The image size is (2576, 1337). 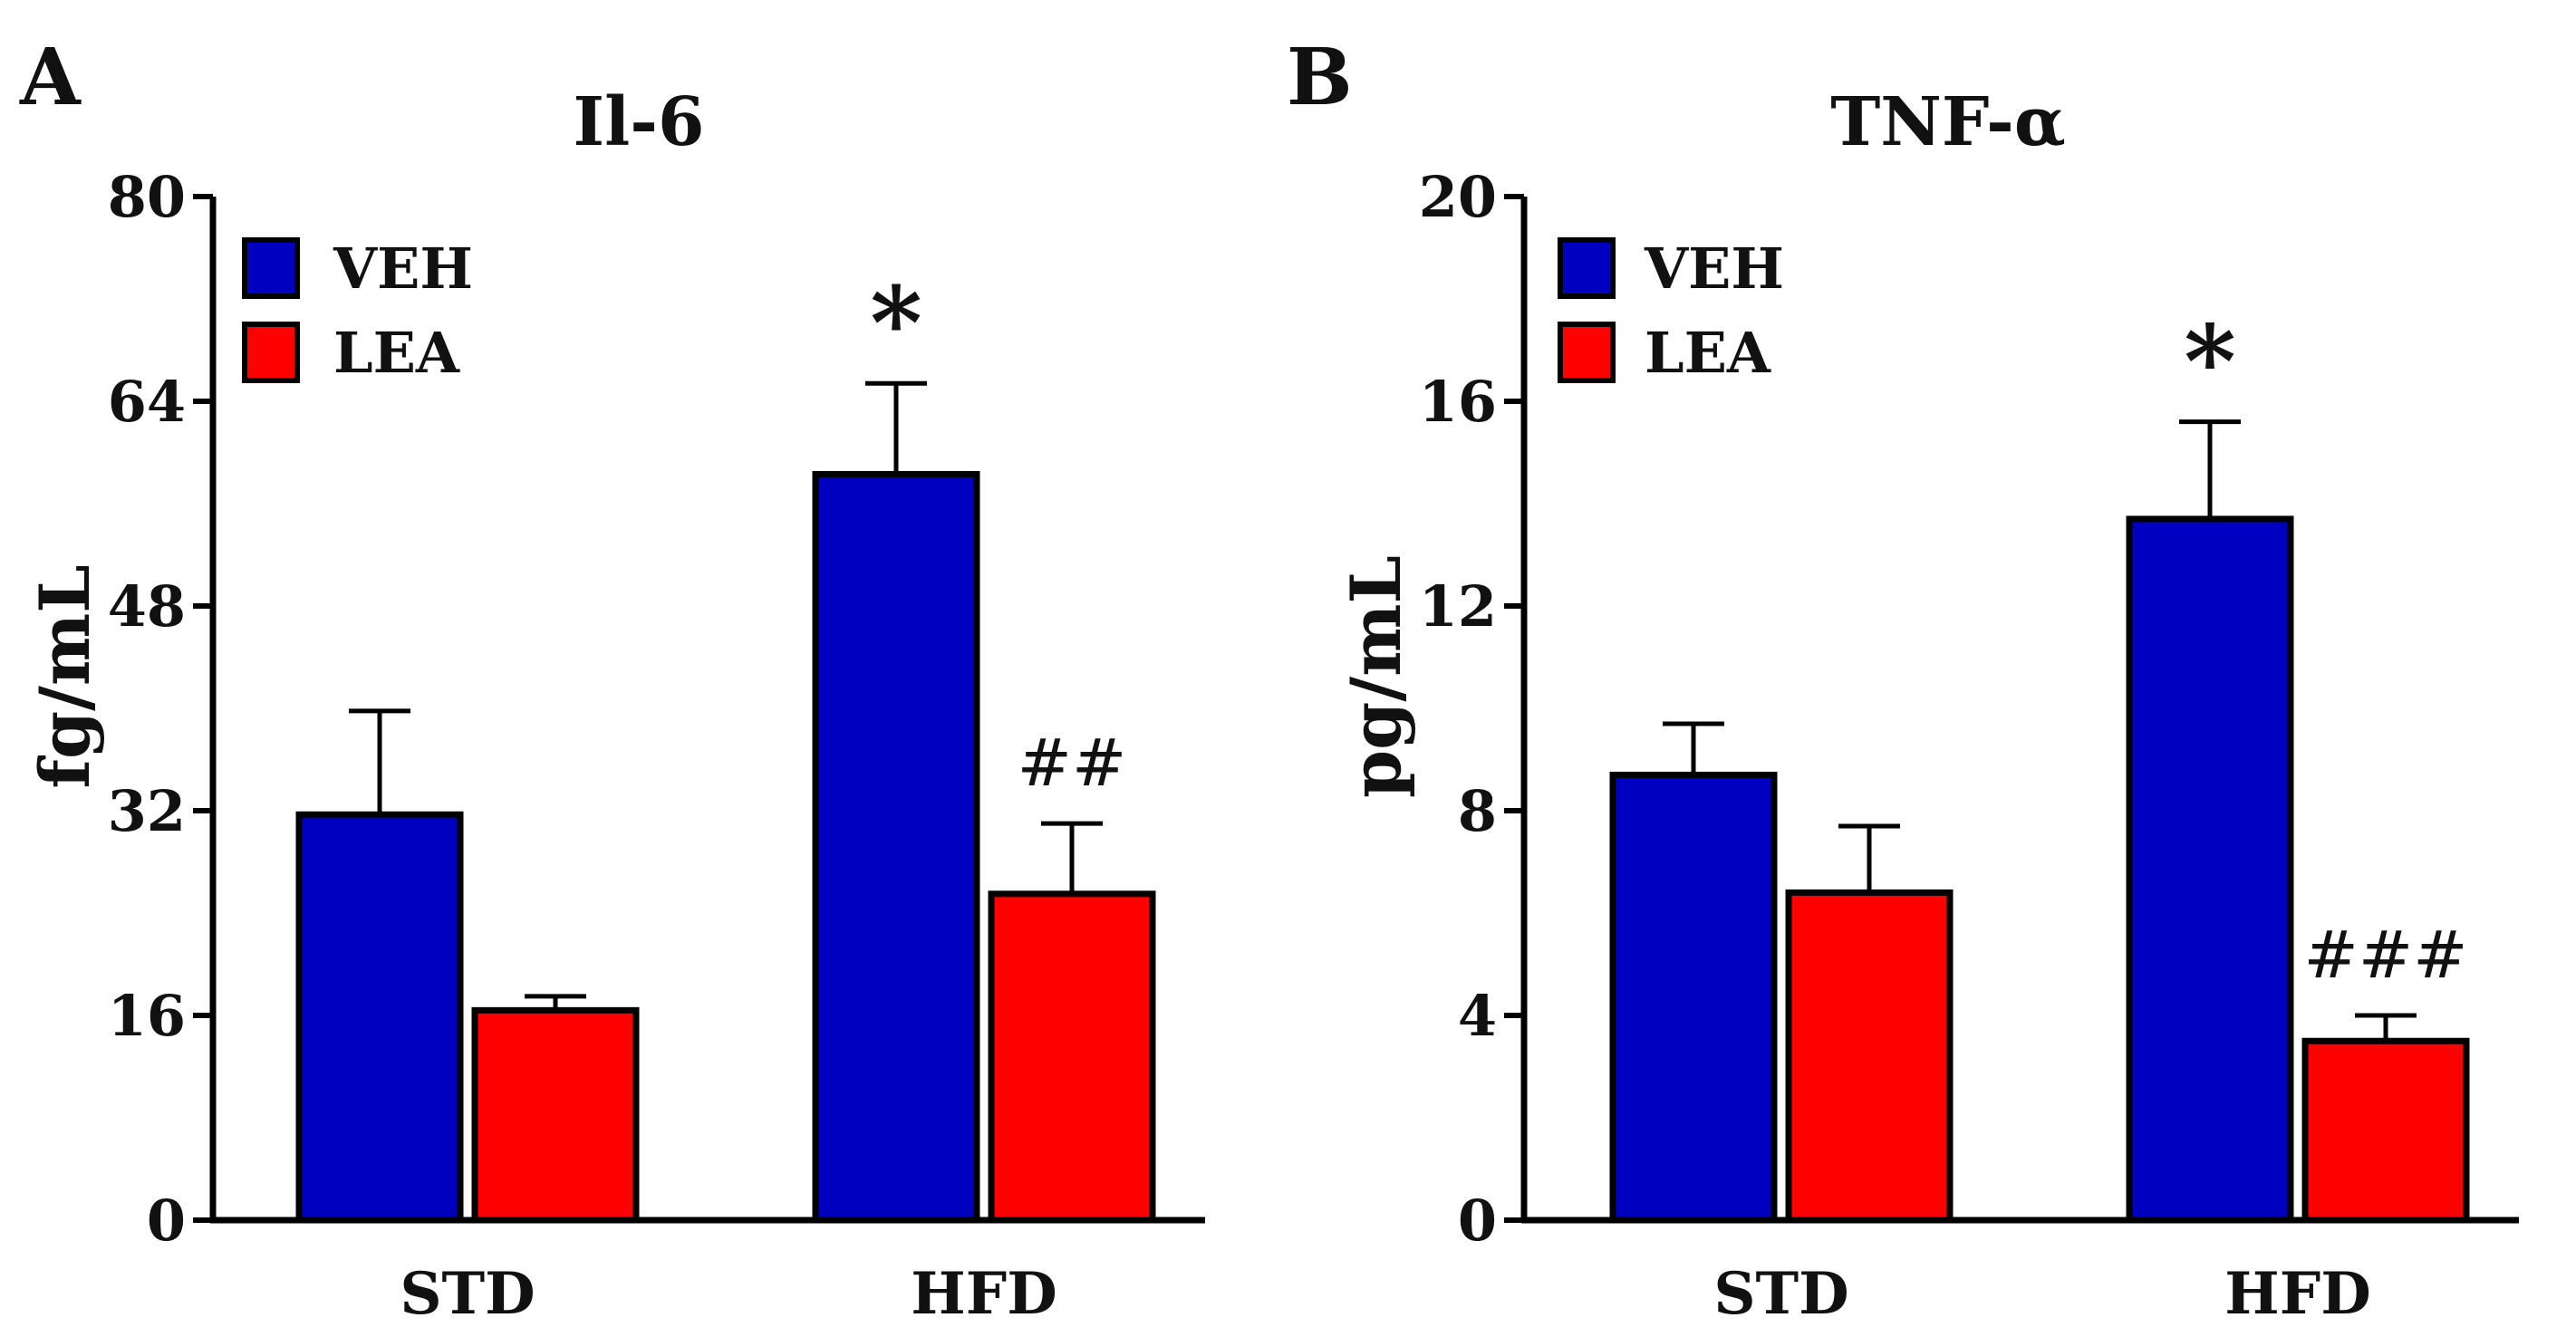 I want to click on y-tick-label: 64, so click(x=147, y=402).